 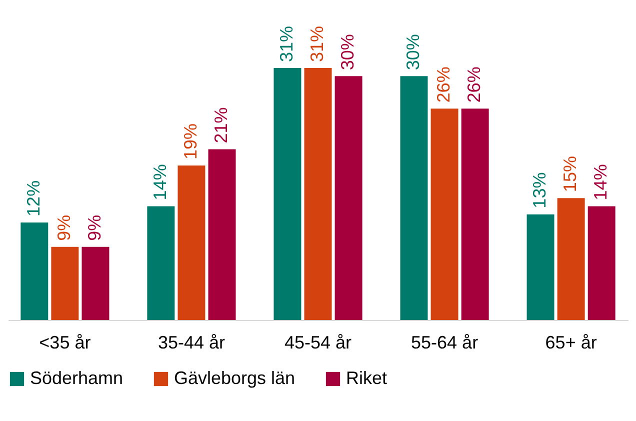 I want to click on data-label: 19%, so click(x=190, y=142).